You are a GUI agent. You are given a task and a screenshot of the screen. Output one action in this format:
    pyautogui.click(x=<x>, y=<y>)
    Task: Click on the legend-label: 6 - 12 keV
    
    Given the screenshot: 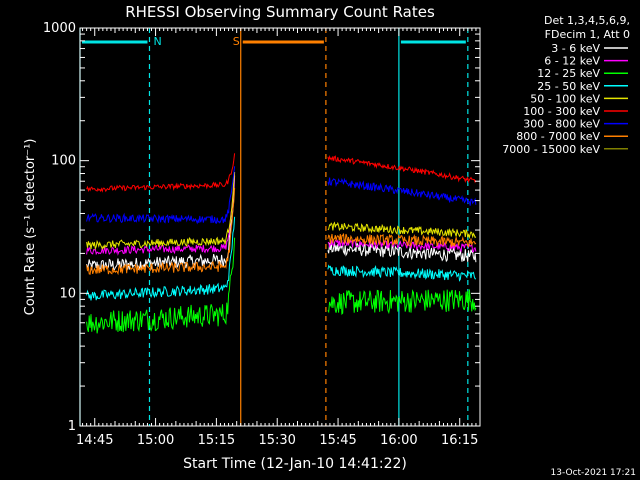 What is the action you would take?
    pyautogui.click(x=572, y=61)
    